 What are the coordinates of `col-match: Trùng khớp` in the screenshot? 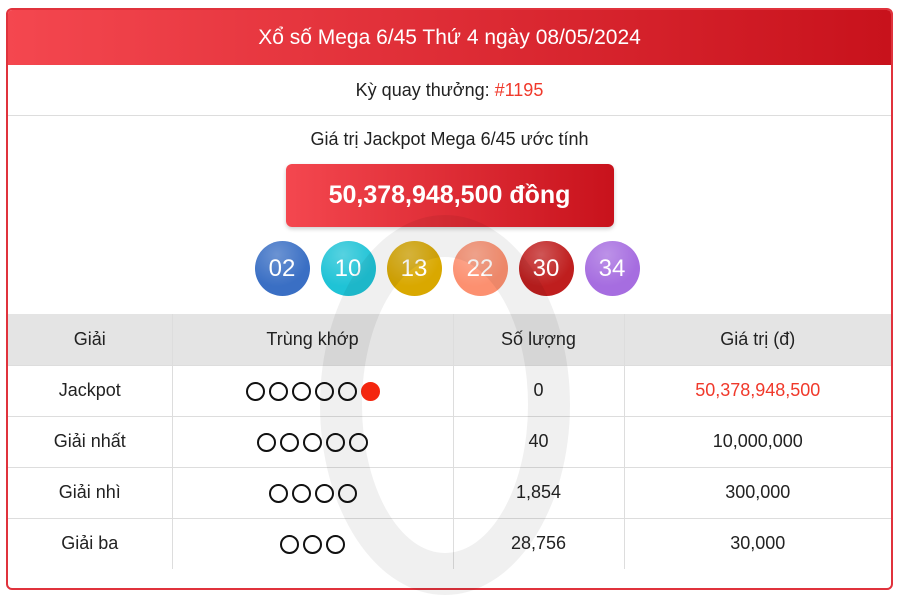 It's located at (313, 339).